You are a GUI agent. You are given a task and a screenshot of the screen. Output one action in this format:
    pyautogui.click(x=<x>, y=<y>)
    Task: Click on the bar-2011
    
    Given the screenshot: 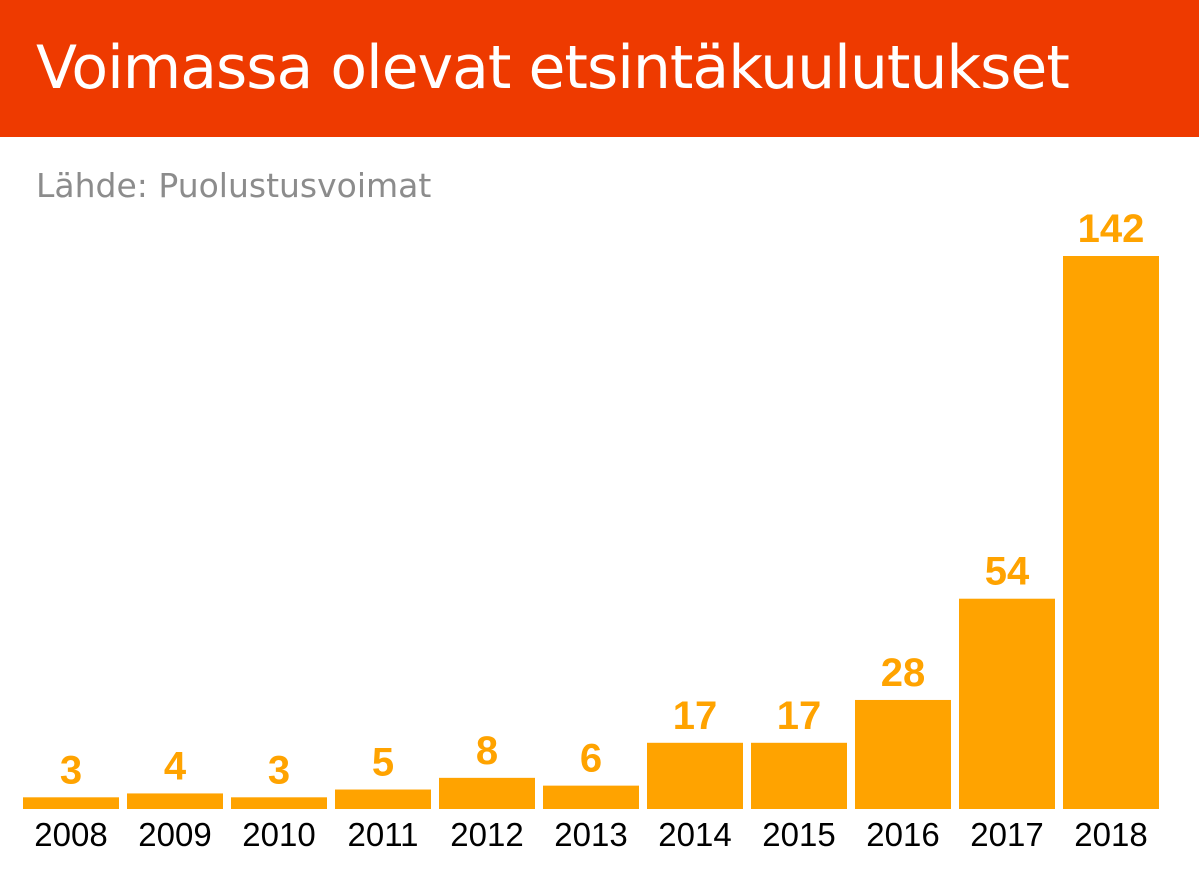 What is the action you would take?
    pyautogui.click(x=383, y=799)
    